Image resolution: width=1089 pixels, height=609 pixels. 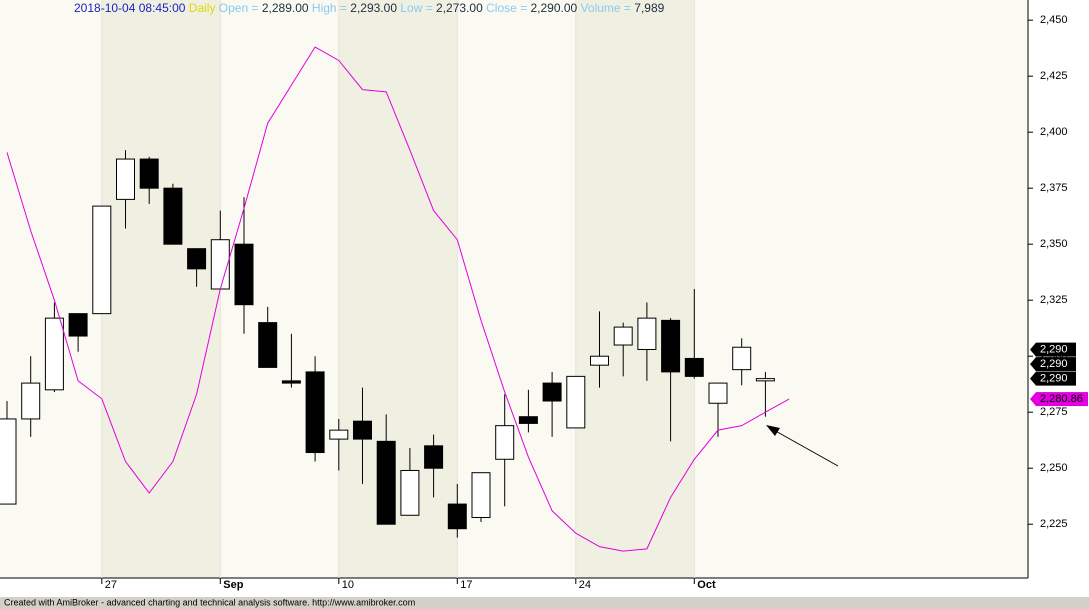 What do you see at coordinates (1054, 76) in the screenshot?
I see `y-tick-label: 2,425` at bounding box center [1054, 76].